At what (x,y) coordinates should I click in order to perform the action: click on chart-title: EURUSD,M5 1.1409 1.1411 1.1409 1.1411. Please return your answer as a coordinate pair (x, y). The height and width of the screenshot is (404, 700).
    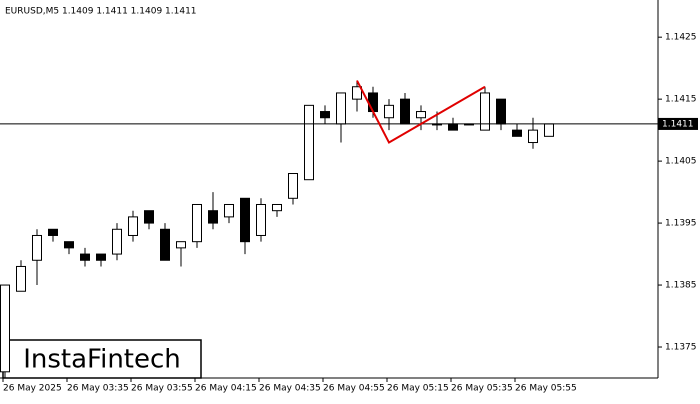
    Looking at the image, I should click on (101, 12).